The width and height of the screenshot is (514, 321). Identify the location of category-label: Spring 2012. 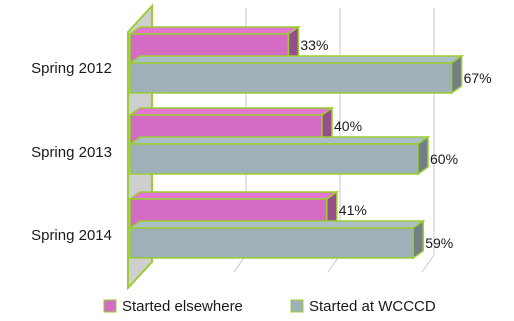
(71, 68).